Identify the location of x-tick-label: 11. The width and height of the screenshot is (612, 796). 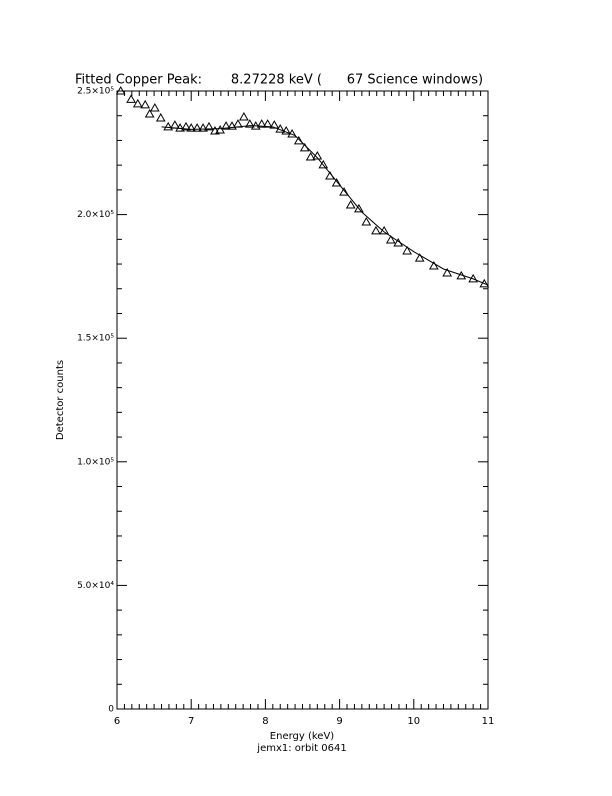
(488, 721).